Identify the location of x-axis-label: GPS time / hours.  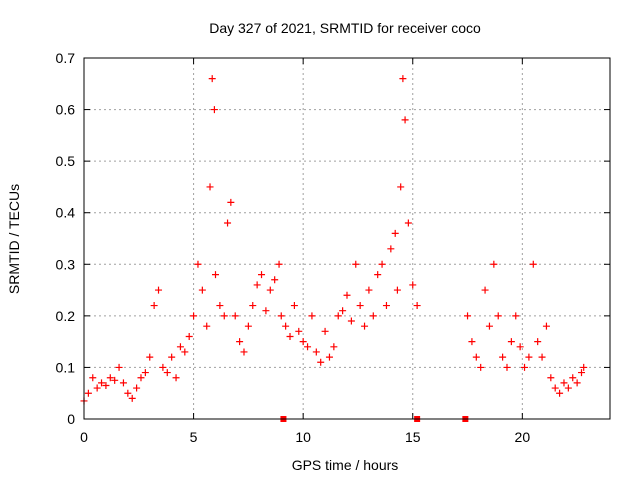
(345, 465).